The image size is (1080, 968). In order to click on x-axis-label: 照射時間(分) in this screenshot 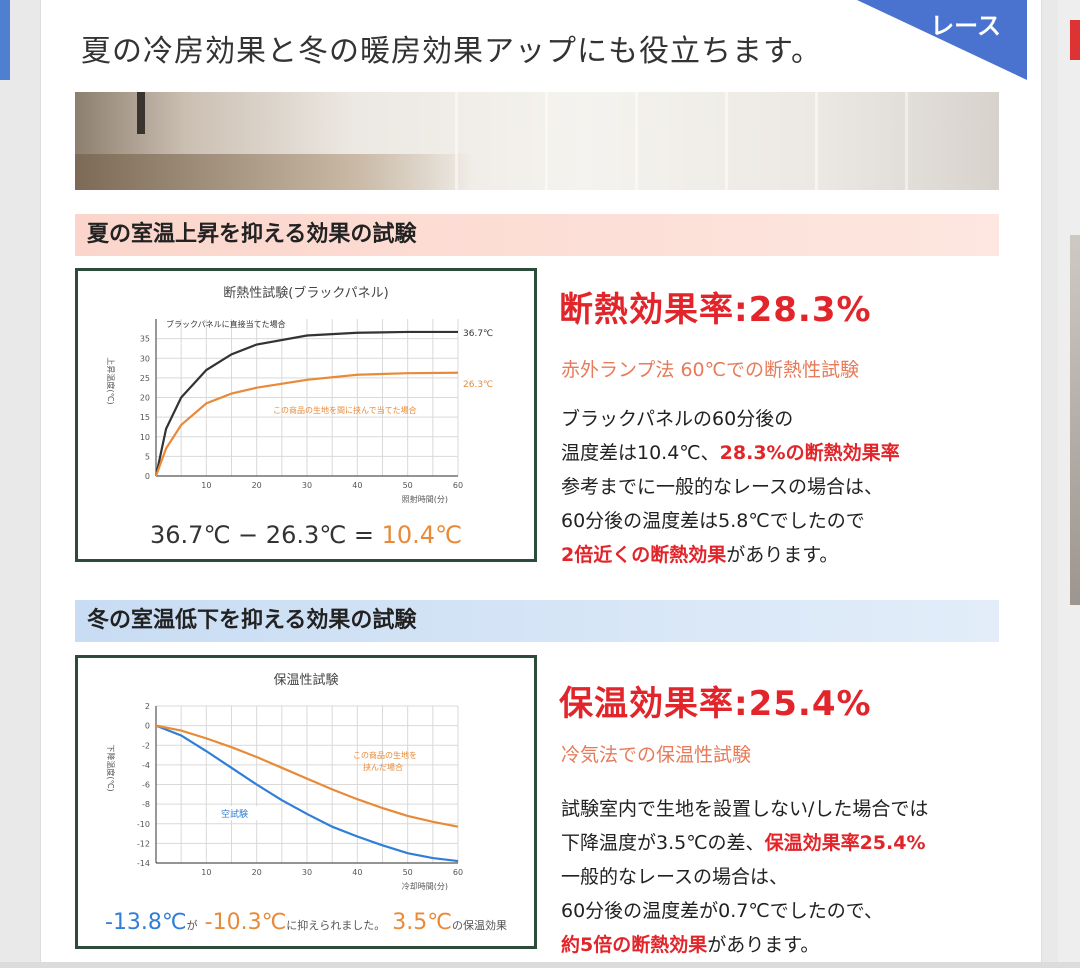, I will do `click(425, 499)`.